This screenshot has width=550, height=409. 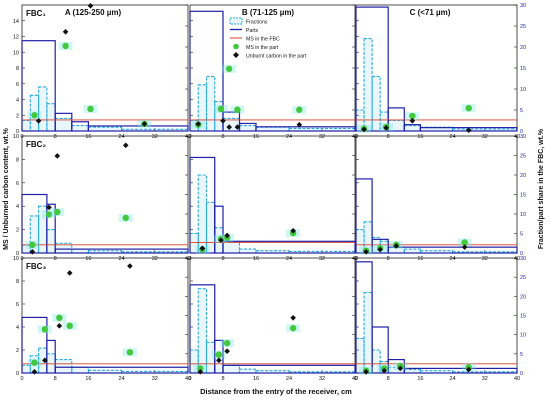 What do you see at coordinates (17, 231) in the screenshot?
I see `y-tick-label: 2` at bounding box center [17, 231].